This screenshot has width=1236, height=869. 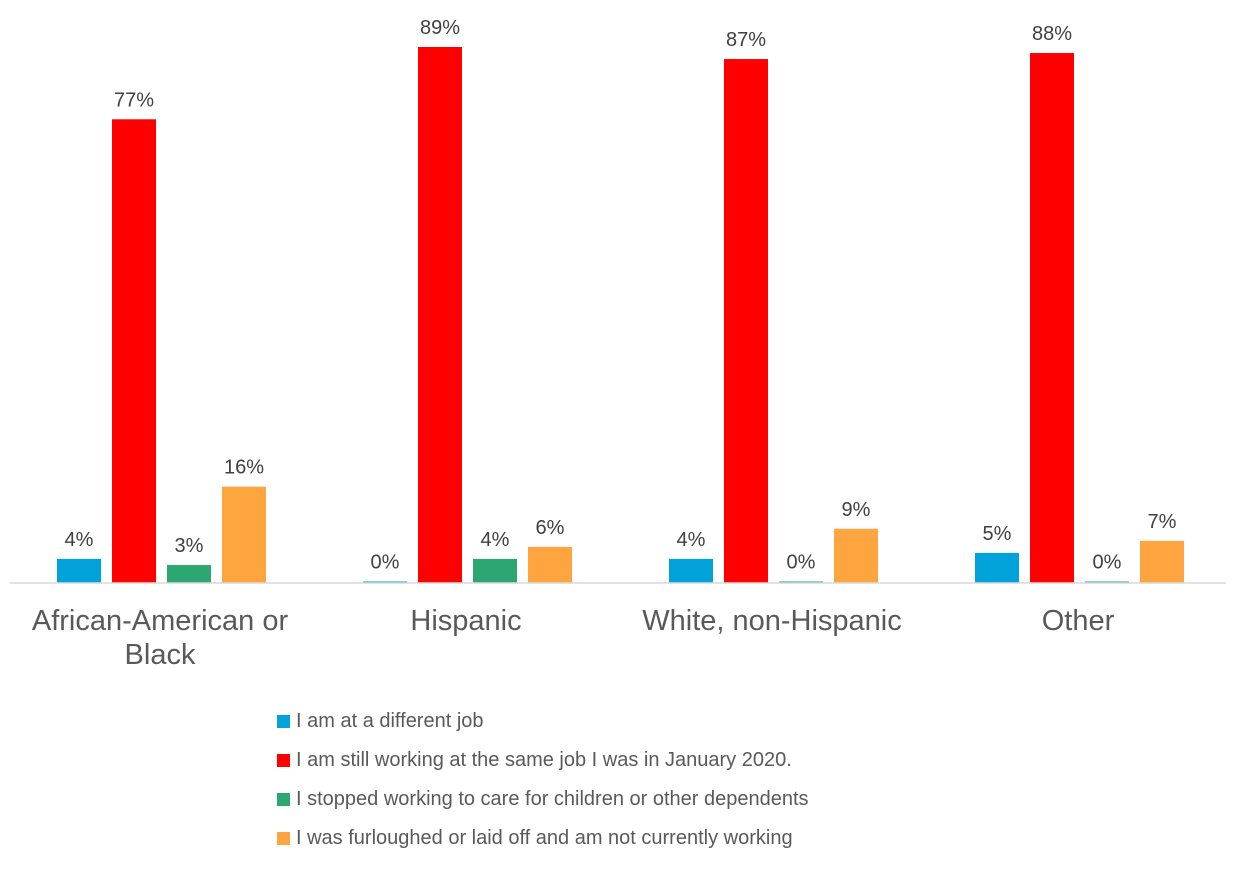 I want to click on data-label-hispanic-series-2: 89%, so click(x=440, y=28).